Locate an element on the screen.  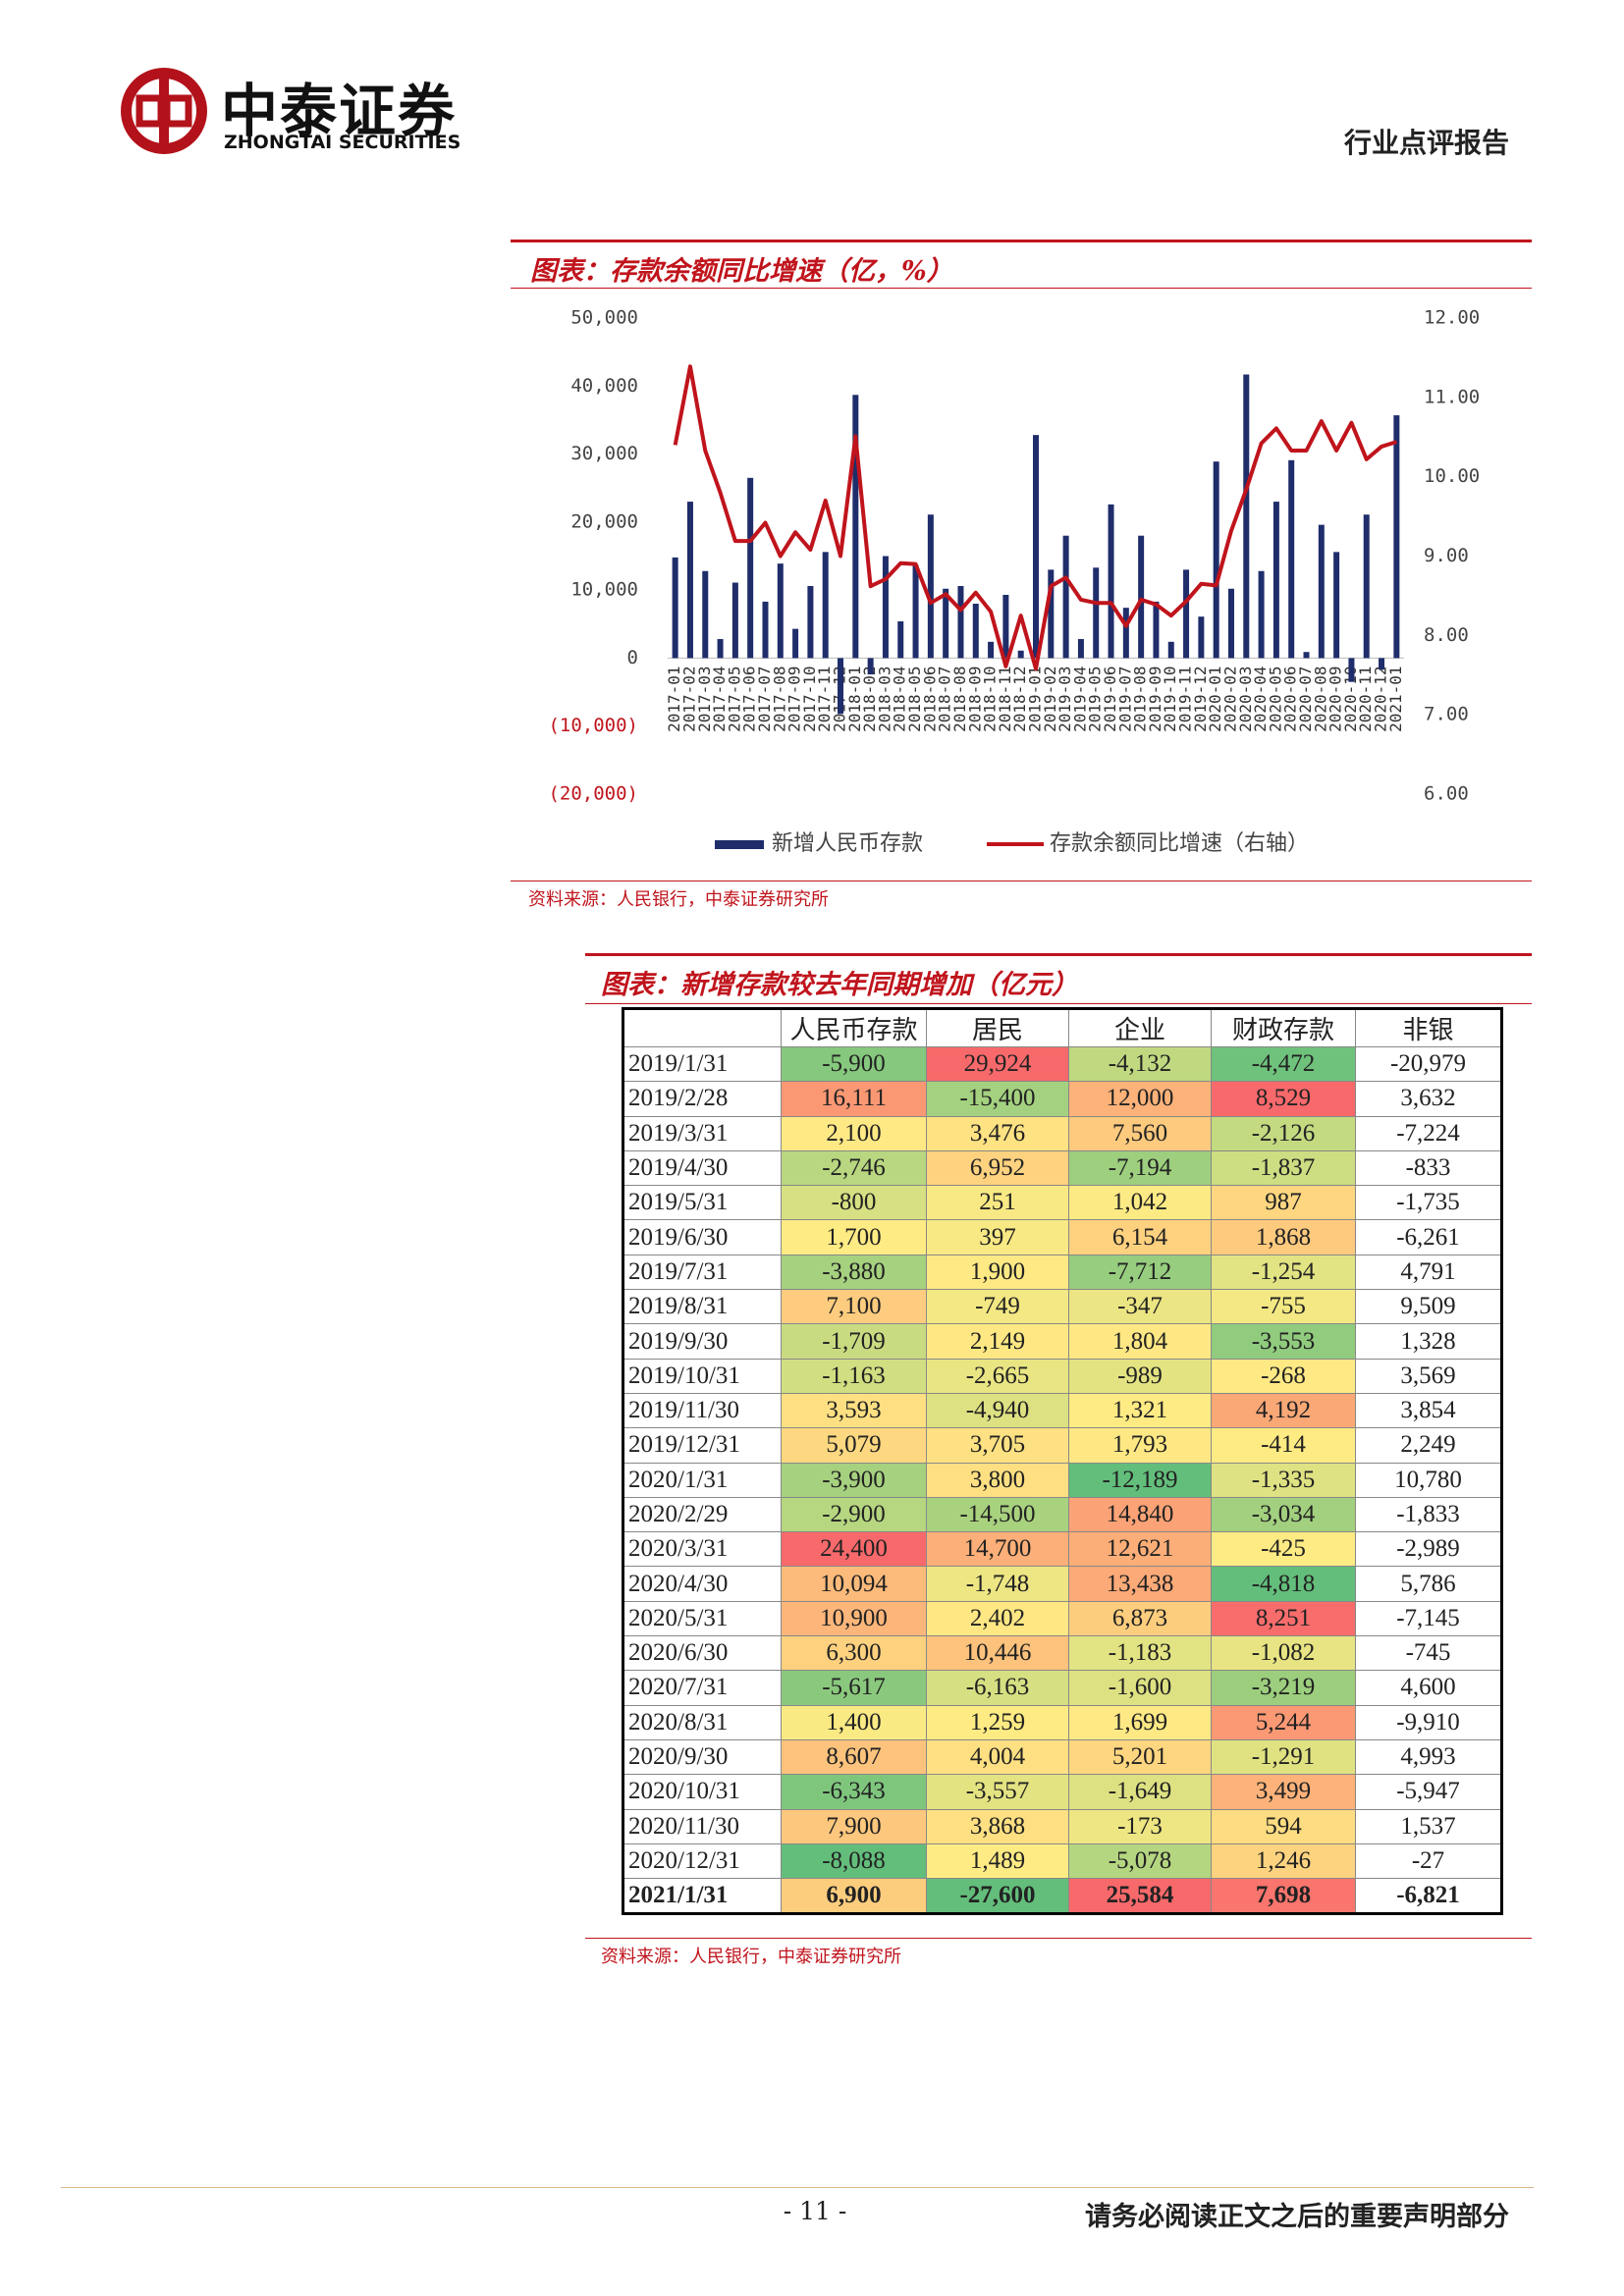
x-tick-label: 2018-02 is located at coordinates (869, 698).